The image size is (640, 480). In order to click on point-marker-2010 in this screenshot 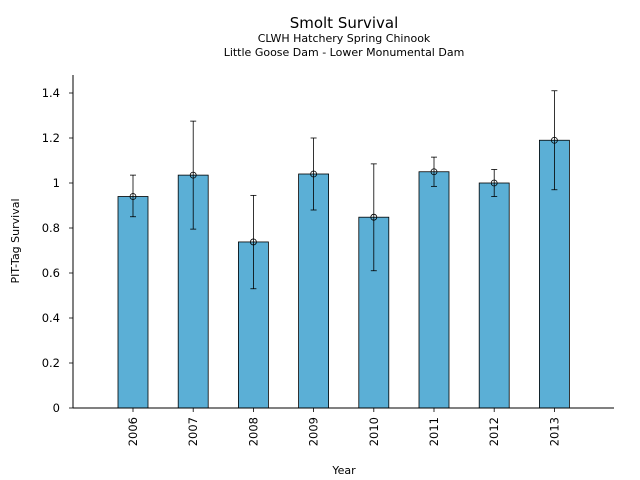, I will do `click(374, 217)`.